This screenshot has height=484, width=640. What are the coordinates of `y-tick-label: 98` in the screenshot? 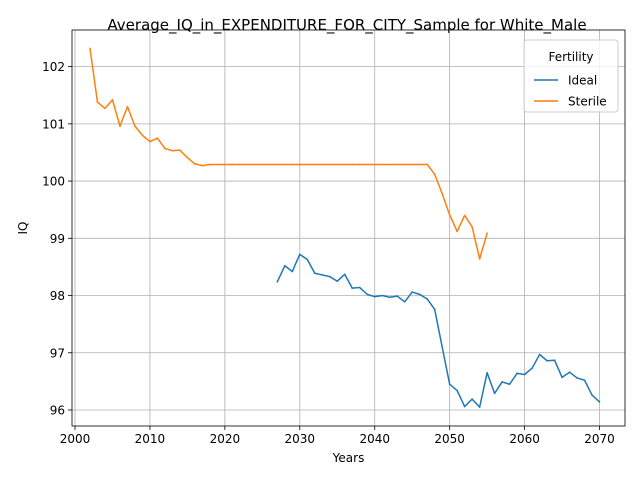 It's located at (57, 296).